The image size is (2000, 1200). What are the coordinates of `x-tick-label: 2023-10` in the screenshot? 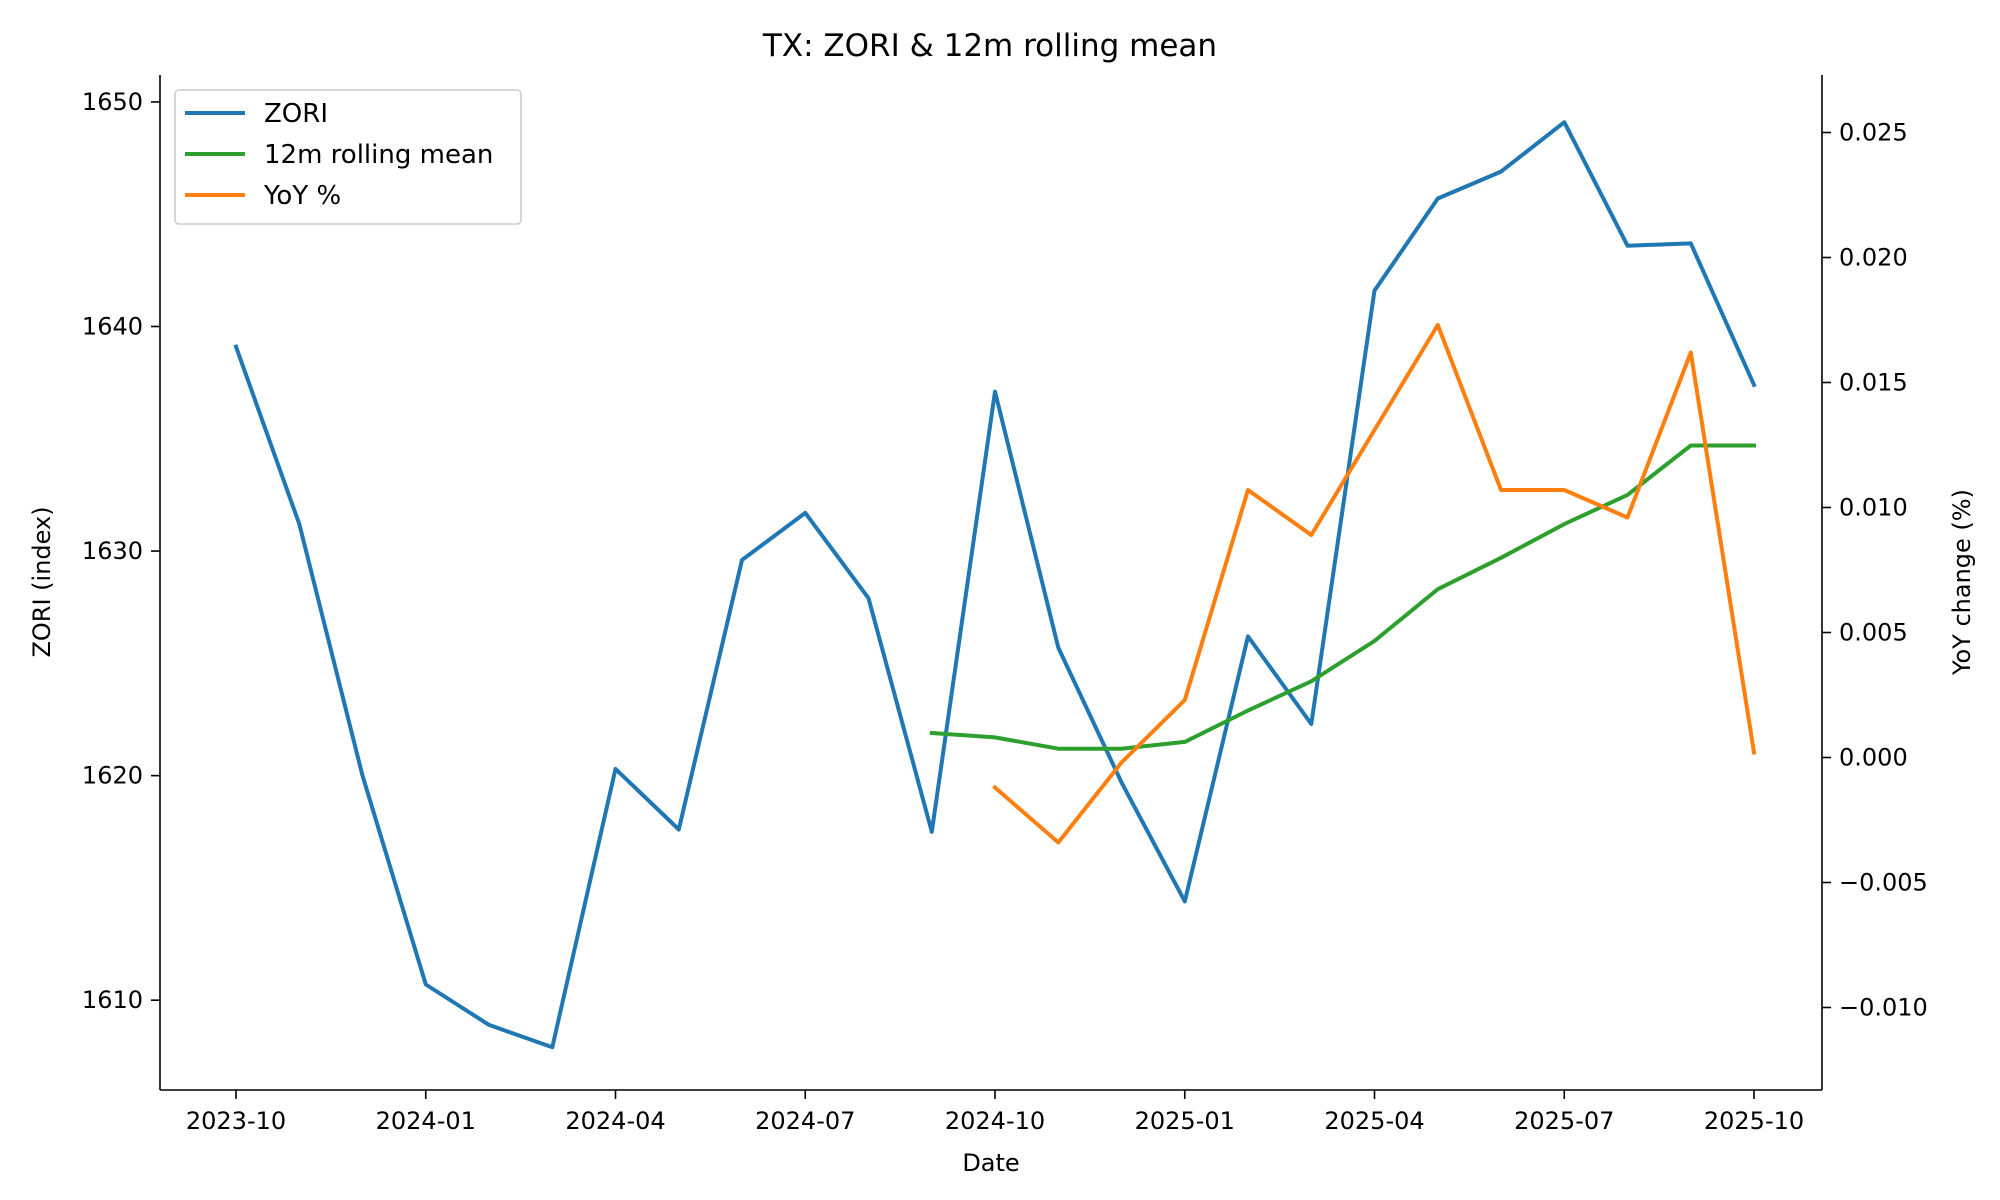 It's located at (236, 1121).